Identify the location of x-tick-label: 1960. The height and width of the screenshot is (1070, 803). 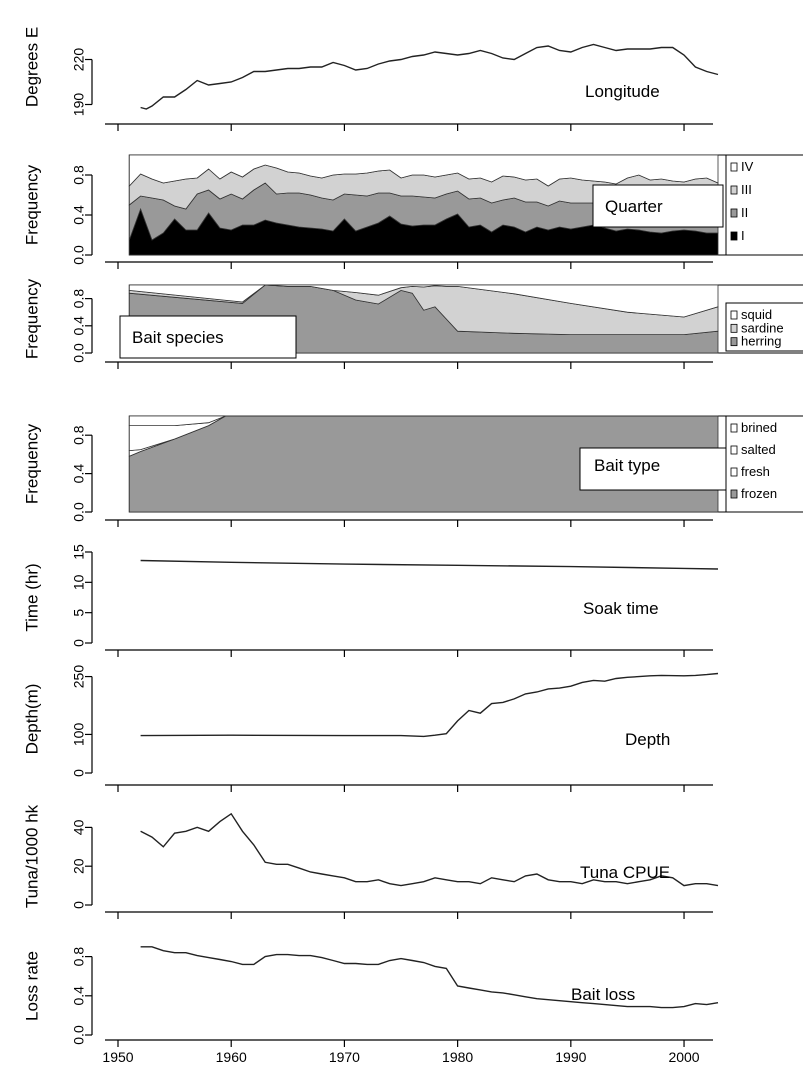
(231, 1057).